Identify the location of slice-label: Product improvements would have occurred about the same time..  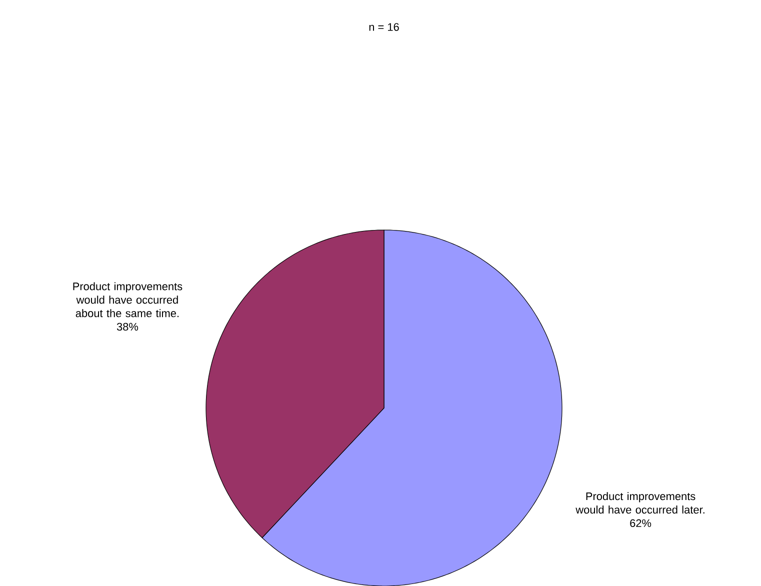
(127, 300).